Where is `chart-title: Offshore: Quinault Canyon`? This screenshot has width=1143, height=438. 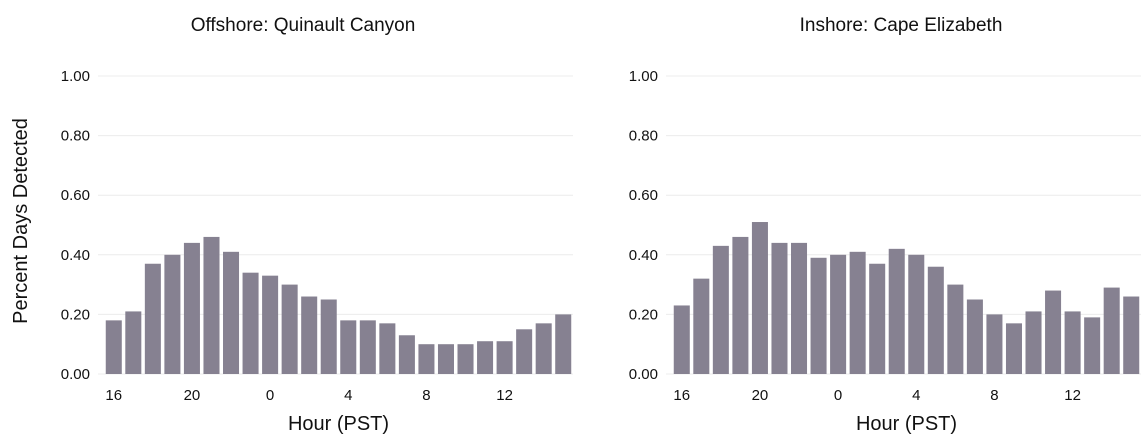
chart-title: Offshore: Quinault Canyon is located at coordinates (303, 25).